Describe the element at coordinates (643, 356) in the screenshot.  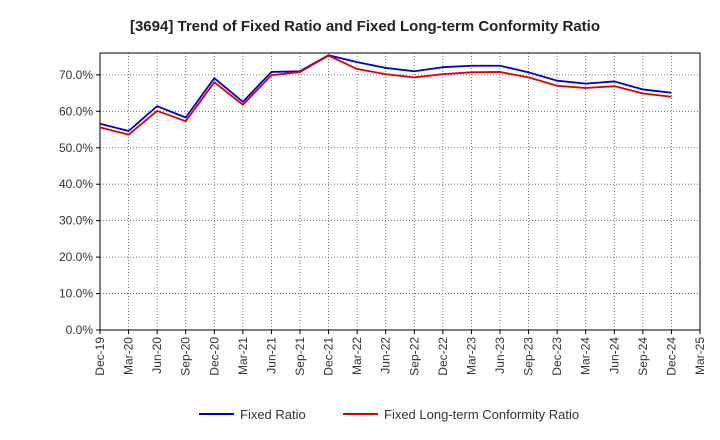
I see `x-tick-label: Sep-24` at that location.